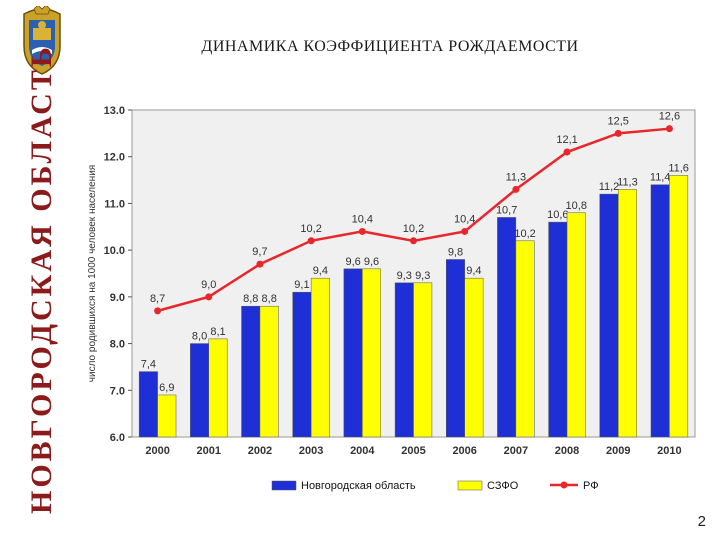  Describe the element at coordinates (455, 252) in the screenshot. I see `bar-label-novgorod: 9,8` at that location.